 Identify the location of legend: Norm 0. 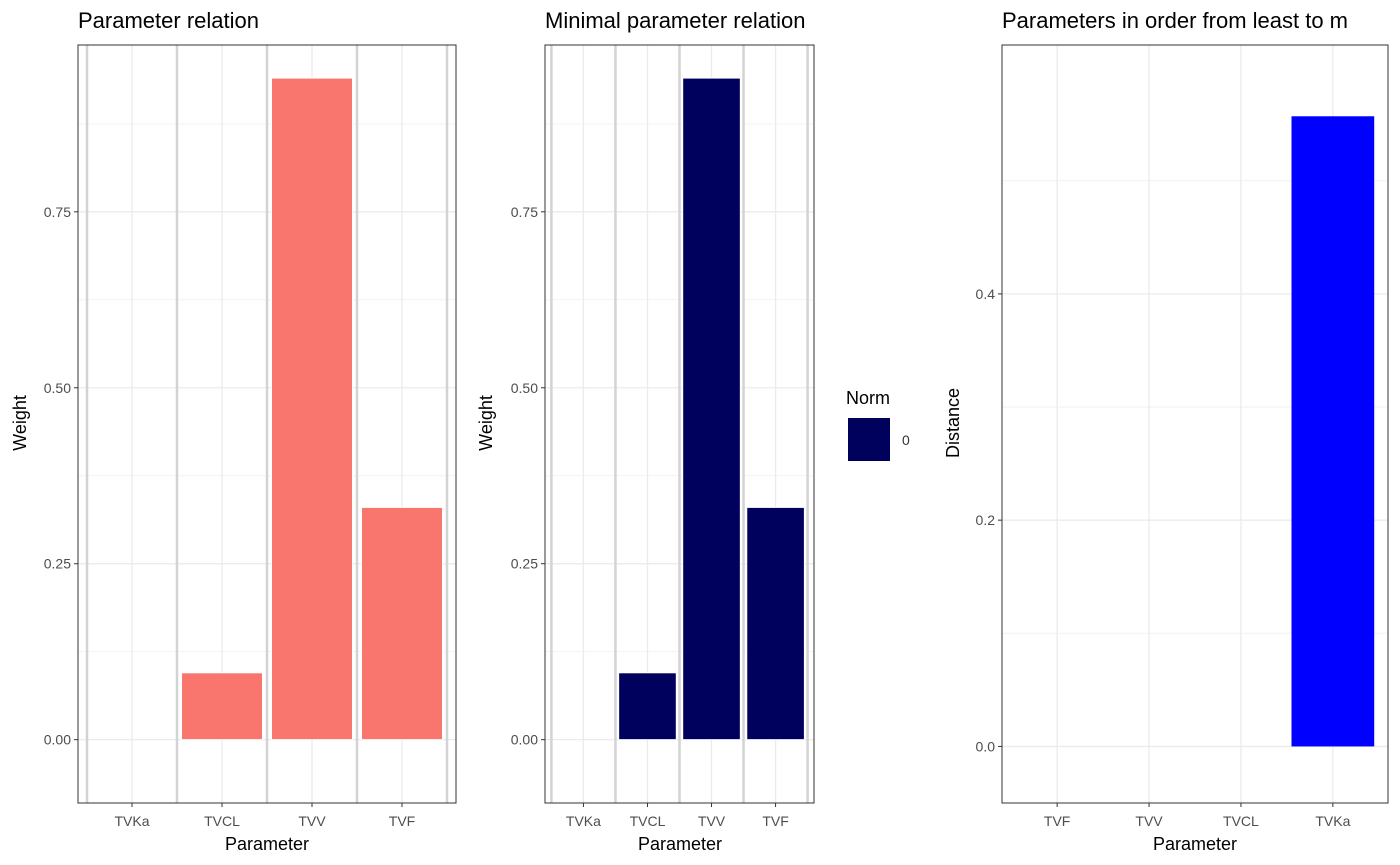
(878, 424).